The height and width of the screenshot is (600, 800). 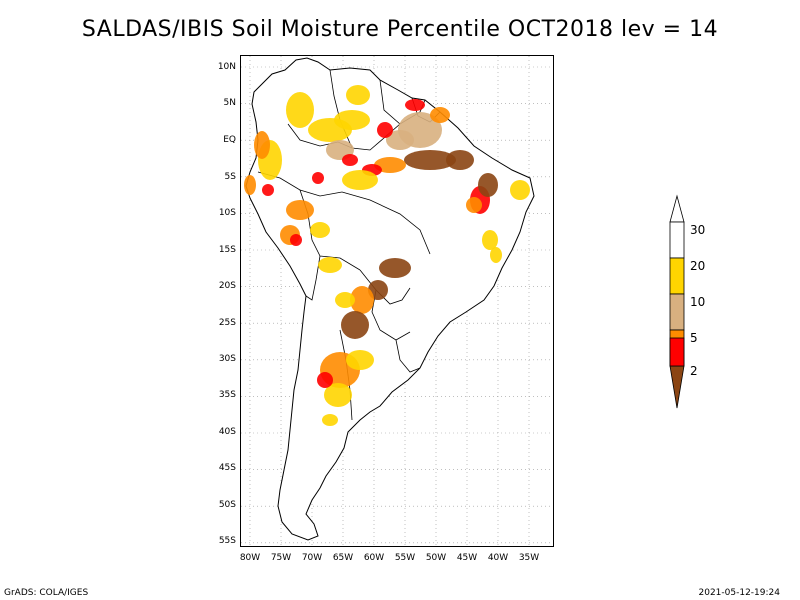 What do you see at coordinates (698, 230) in the screenshot?
I see `legend-label-30: 30` at bounding box center [698, 230].